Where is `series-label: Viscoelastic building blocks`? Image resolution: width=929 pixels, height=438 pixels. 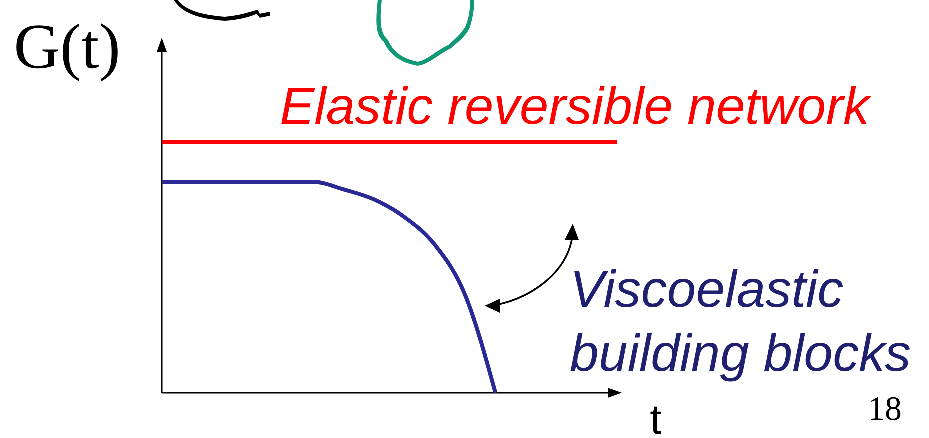
series-label: Viscoelastic building blocks is located at coordinates (741, 322).